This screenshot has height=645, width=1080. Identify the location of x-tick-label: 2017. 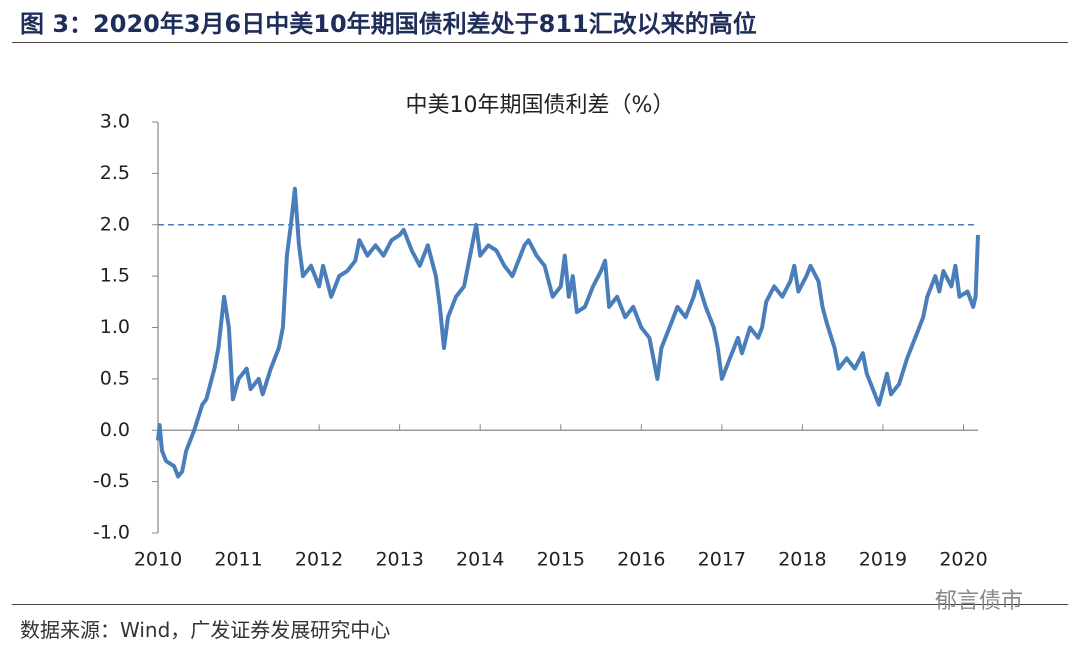
(722, 560).